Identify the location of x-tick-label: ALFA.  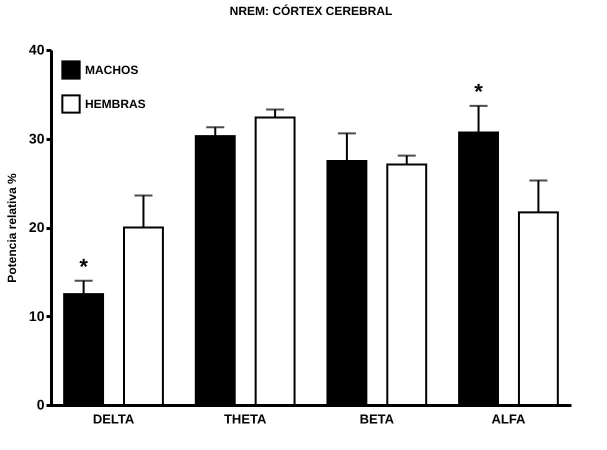
(508, 419).